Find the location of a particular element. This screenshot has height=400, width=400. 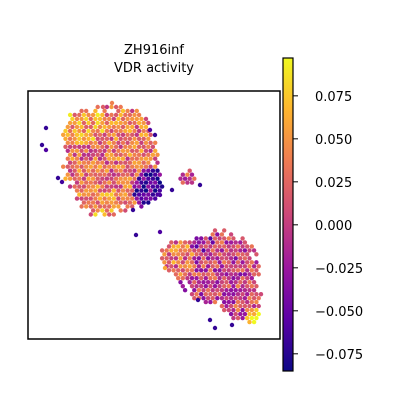

colorbar-tick-label: 0.000 is located at coordinates (333, 226).